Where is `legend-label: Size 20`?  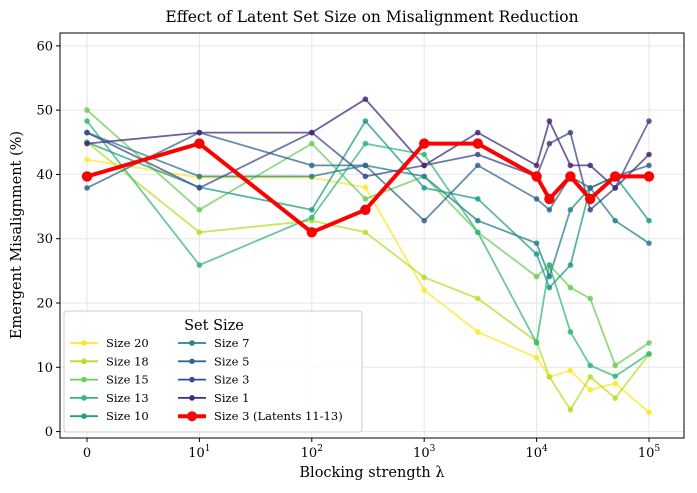
legend-label: Size 20 is located at coordinates (127, 343).